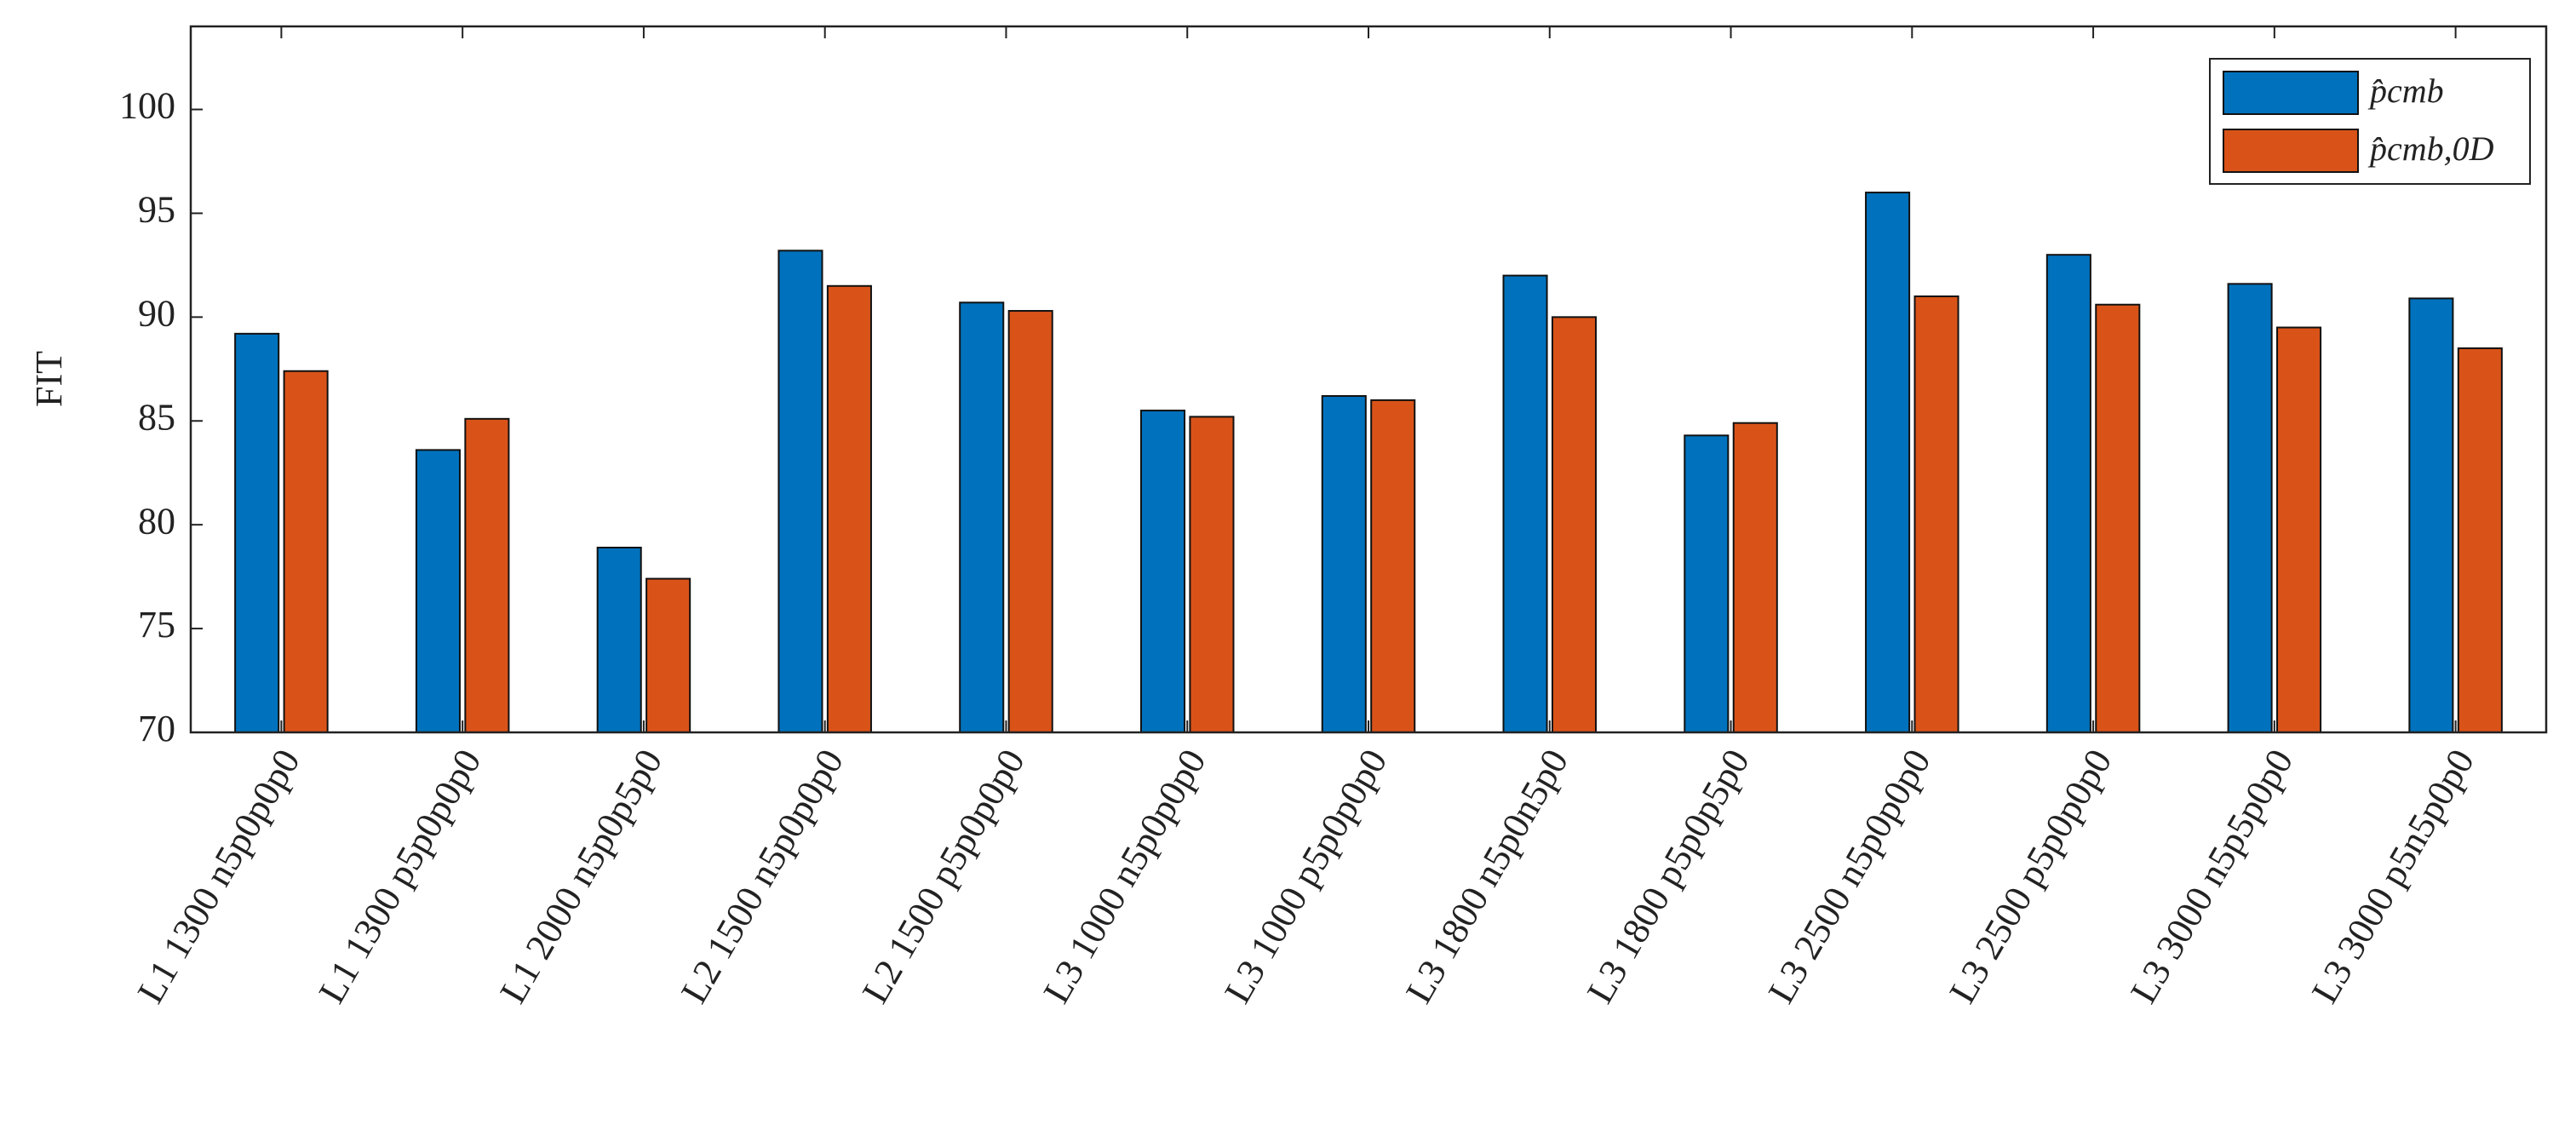 The width and height of the screenshot is (2576, 1142). Describe the element at coordinates (156, 729) in the screenshot. I see `y-tick-label: 70` at that location.